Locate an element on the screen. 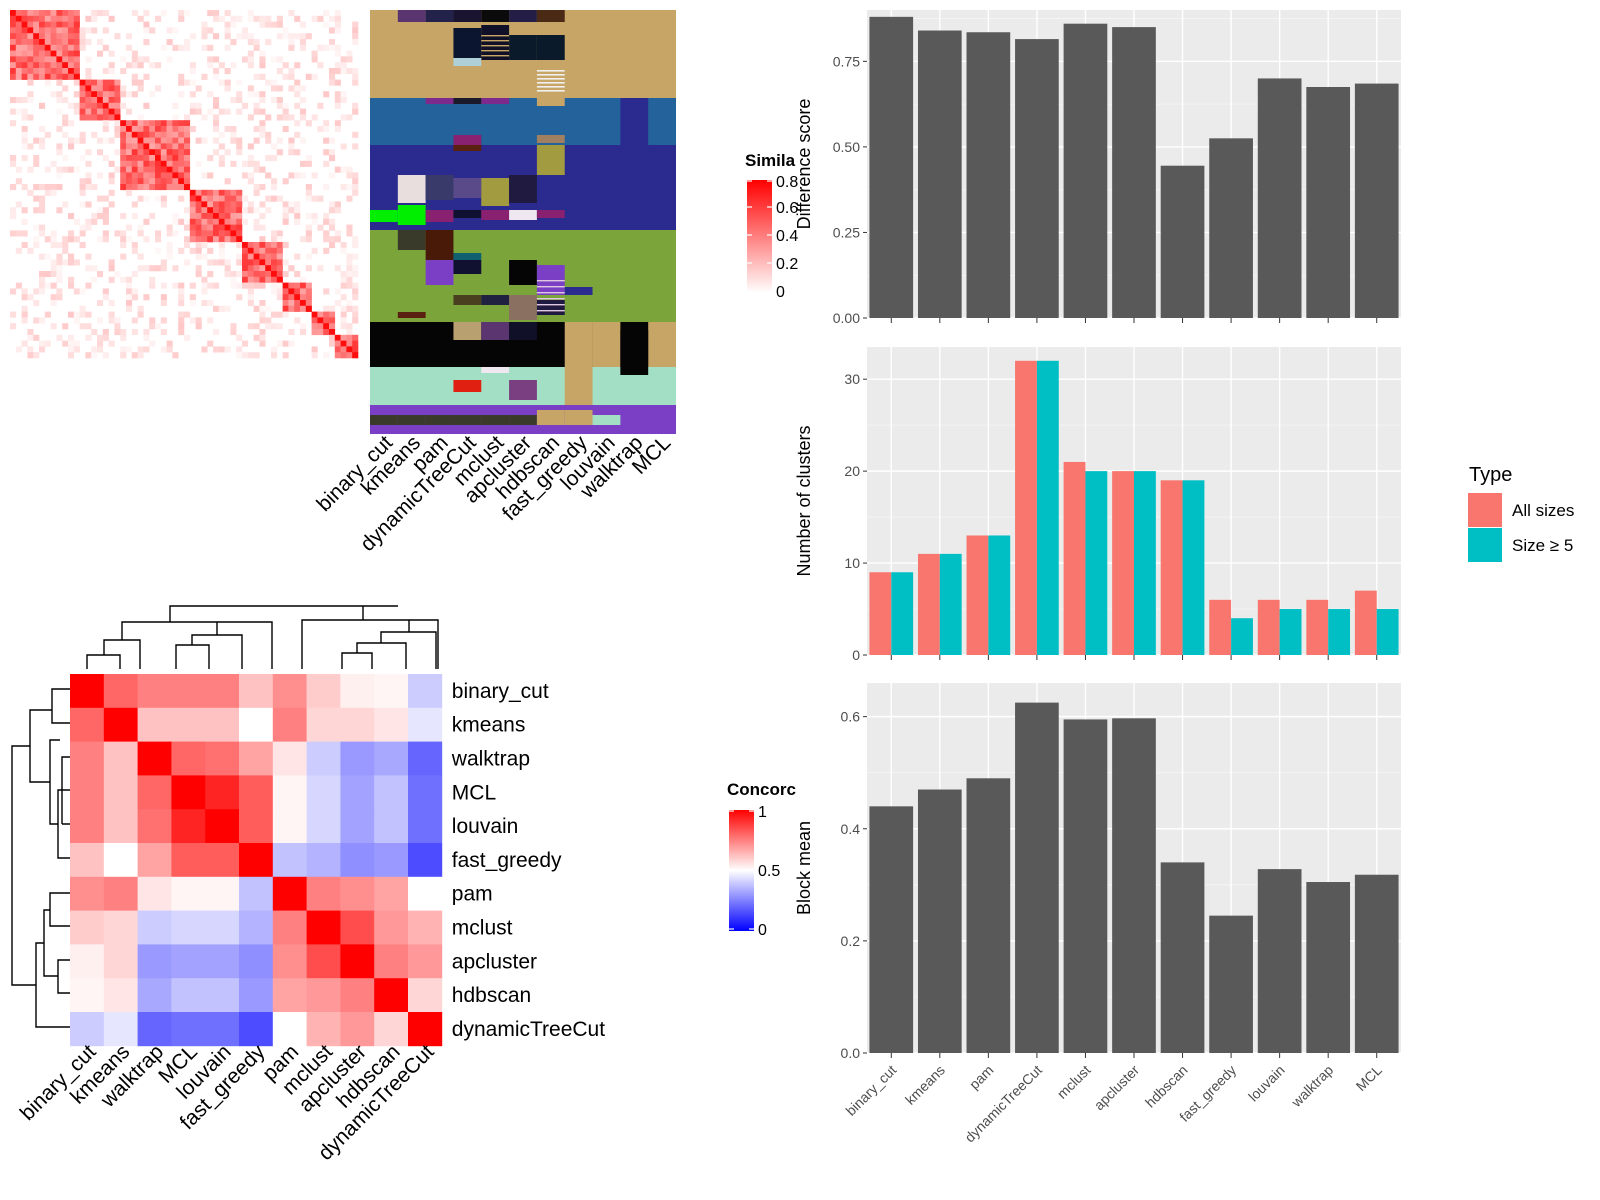 Image resolution: width=1600 pixels, height=1200 pixels. x-tick-label: binary_cut is located at coordinates (870, 1090).